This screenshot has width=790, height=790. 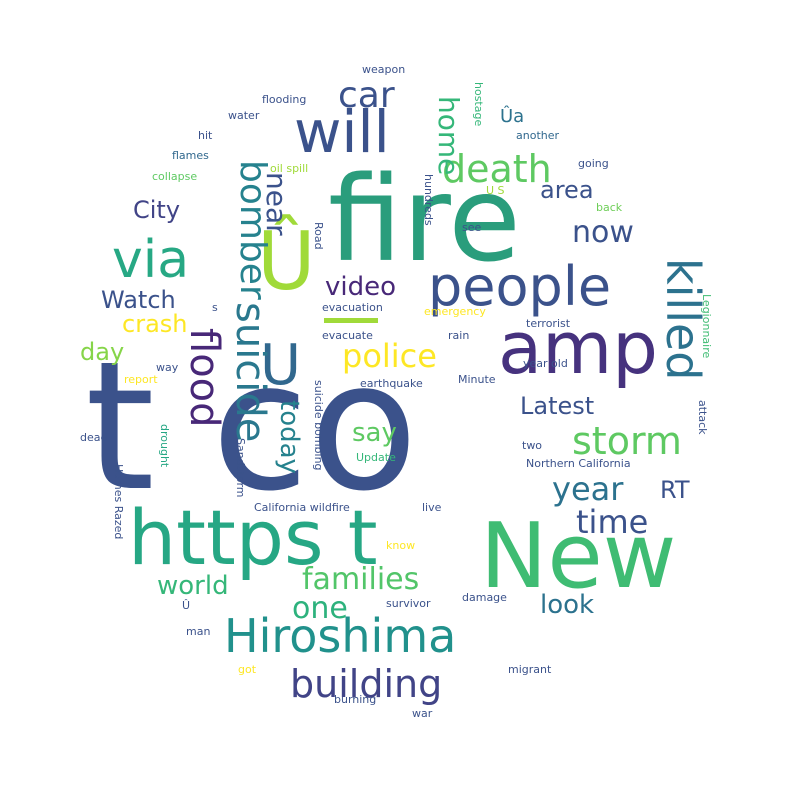 I want to click on word-going: going, so click(x=593, y=163).